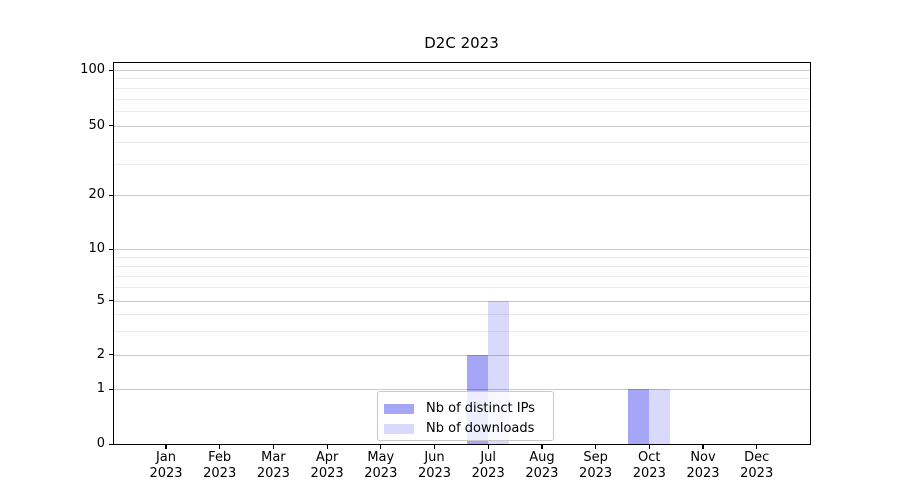 The width and height of the screenshot is (900, 500). Describe the element at coordinates (649, 465) in the screenshot. I see `x-tick-label: Oct 2023` at that location.